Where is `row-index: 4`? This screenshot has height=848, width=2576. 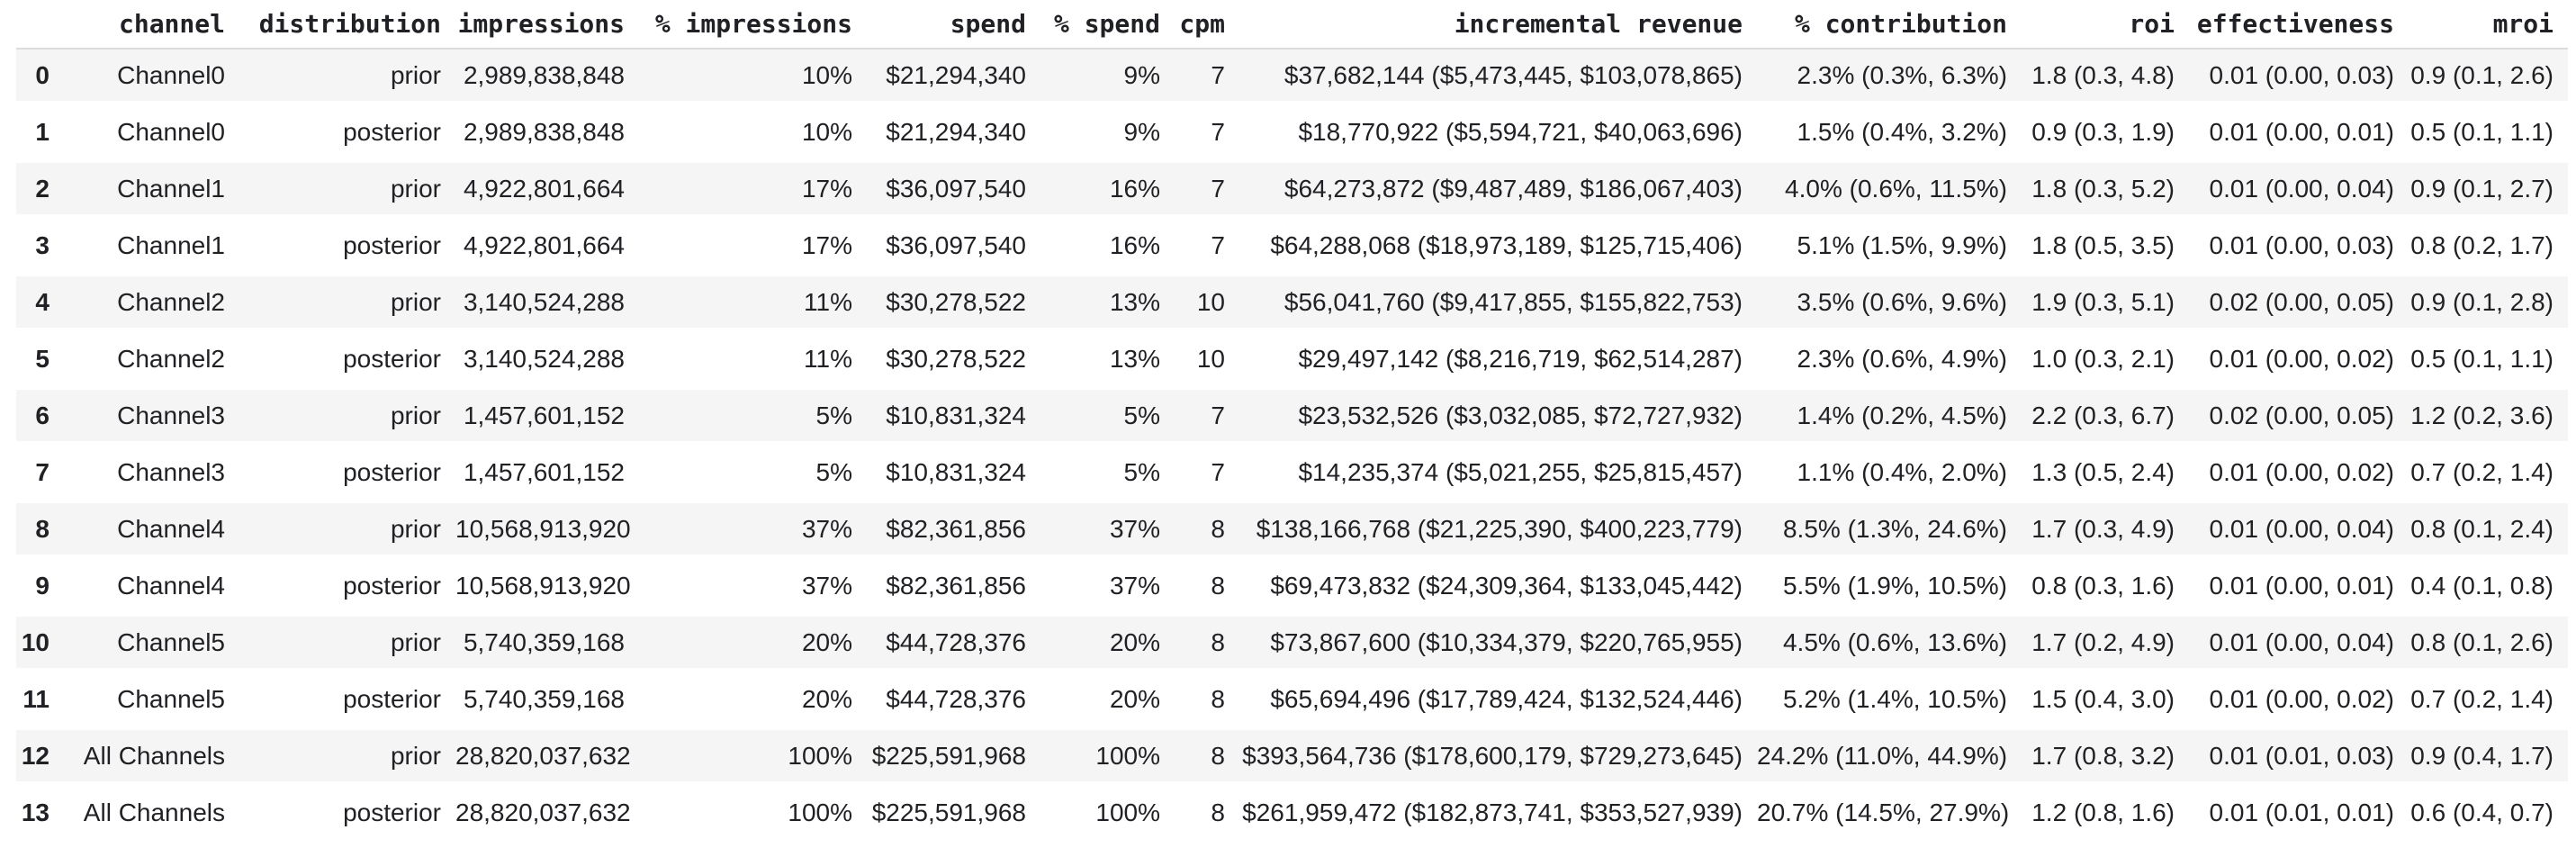
row-index: 4 is located at coordinates (40, 304).